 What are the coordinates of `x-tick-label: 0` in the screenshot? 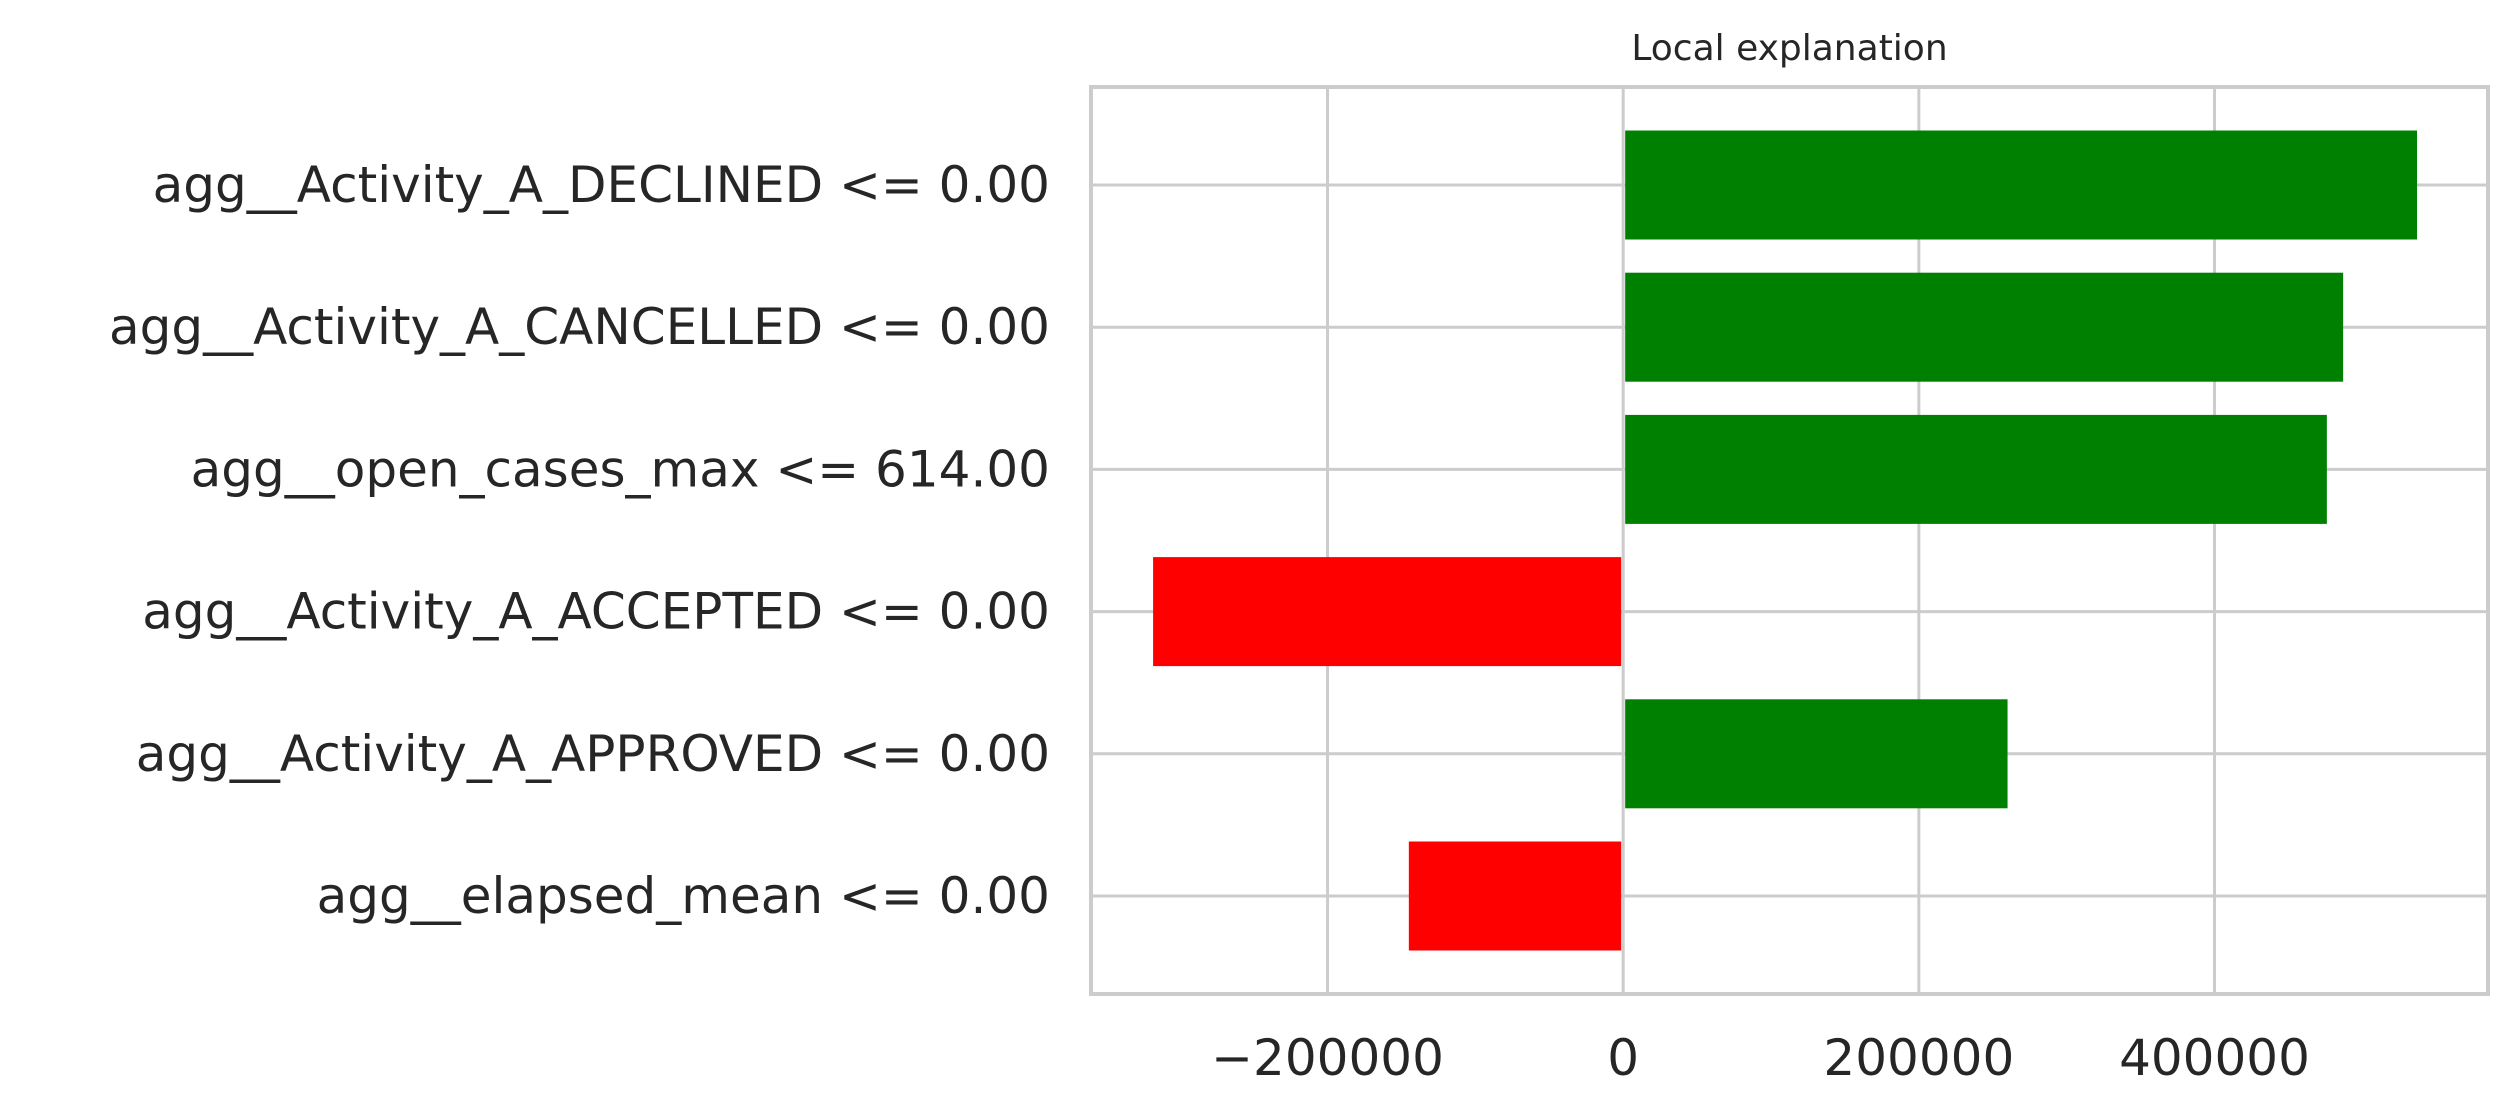 It's located at (1623, 1058).